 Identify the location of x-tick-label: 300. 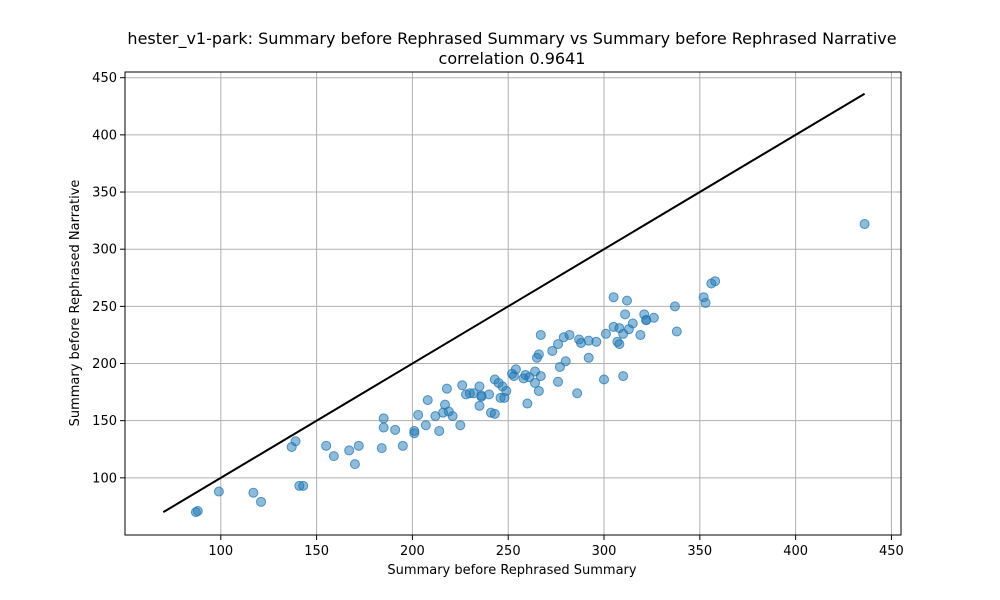
(604, 551).